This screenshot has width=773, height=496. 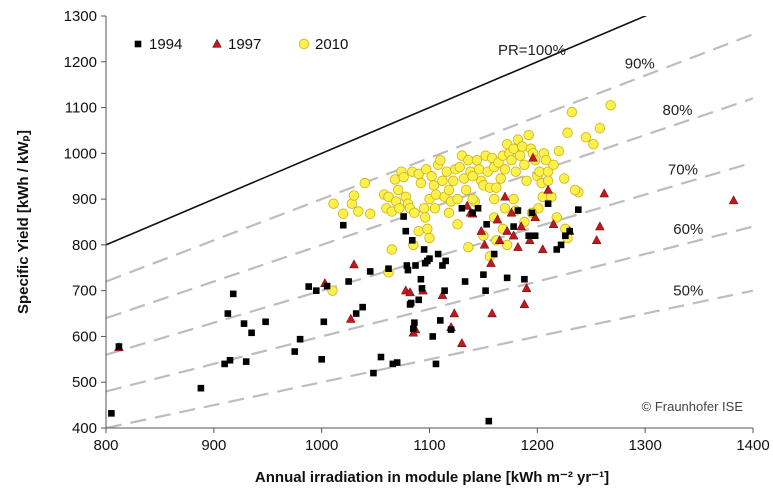 What do you see at coordinates (532, 50) in the screenshot?
I see `pr-line-label: PR=100%` at bounding box center [532, 50].